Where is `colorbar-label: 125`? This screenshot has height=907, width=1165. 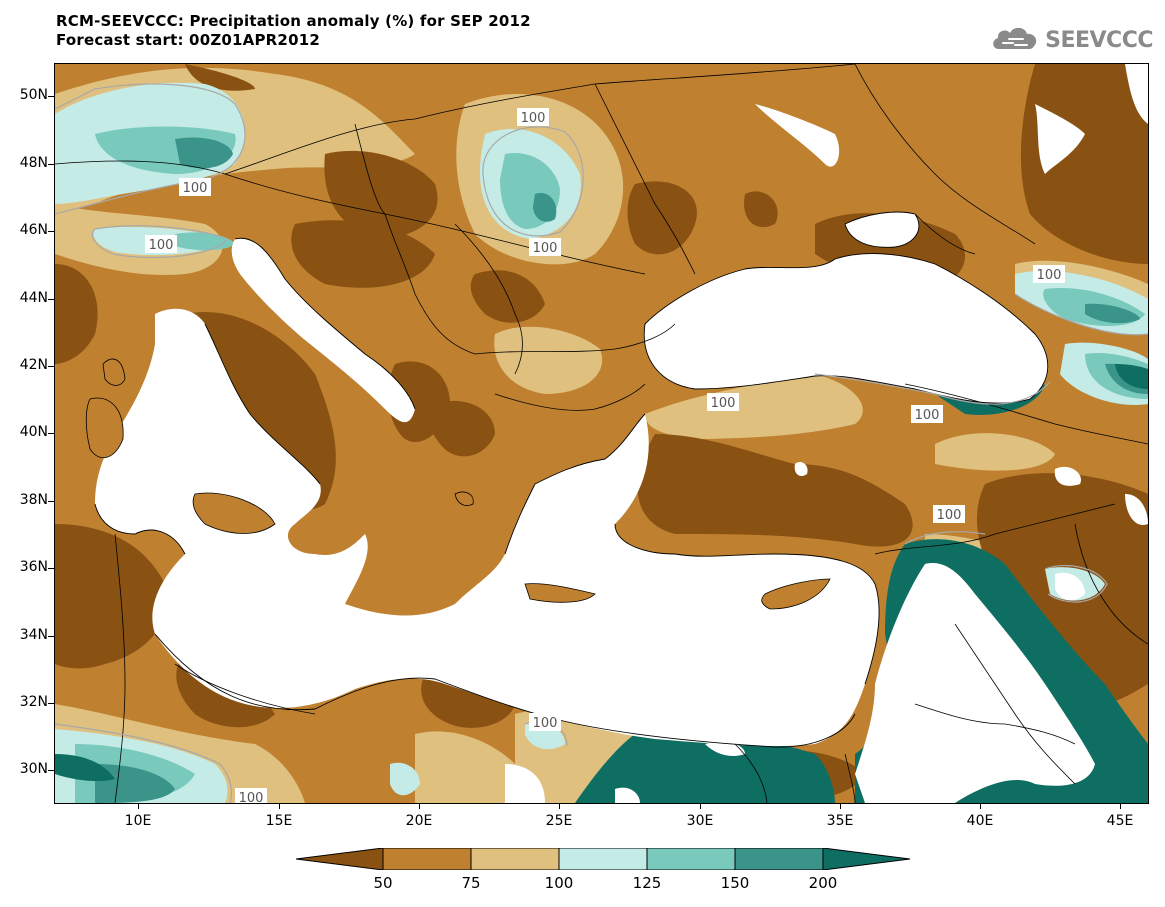 colorbar-label: 125 is located at coordinates (647, 883).